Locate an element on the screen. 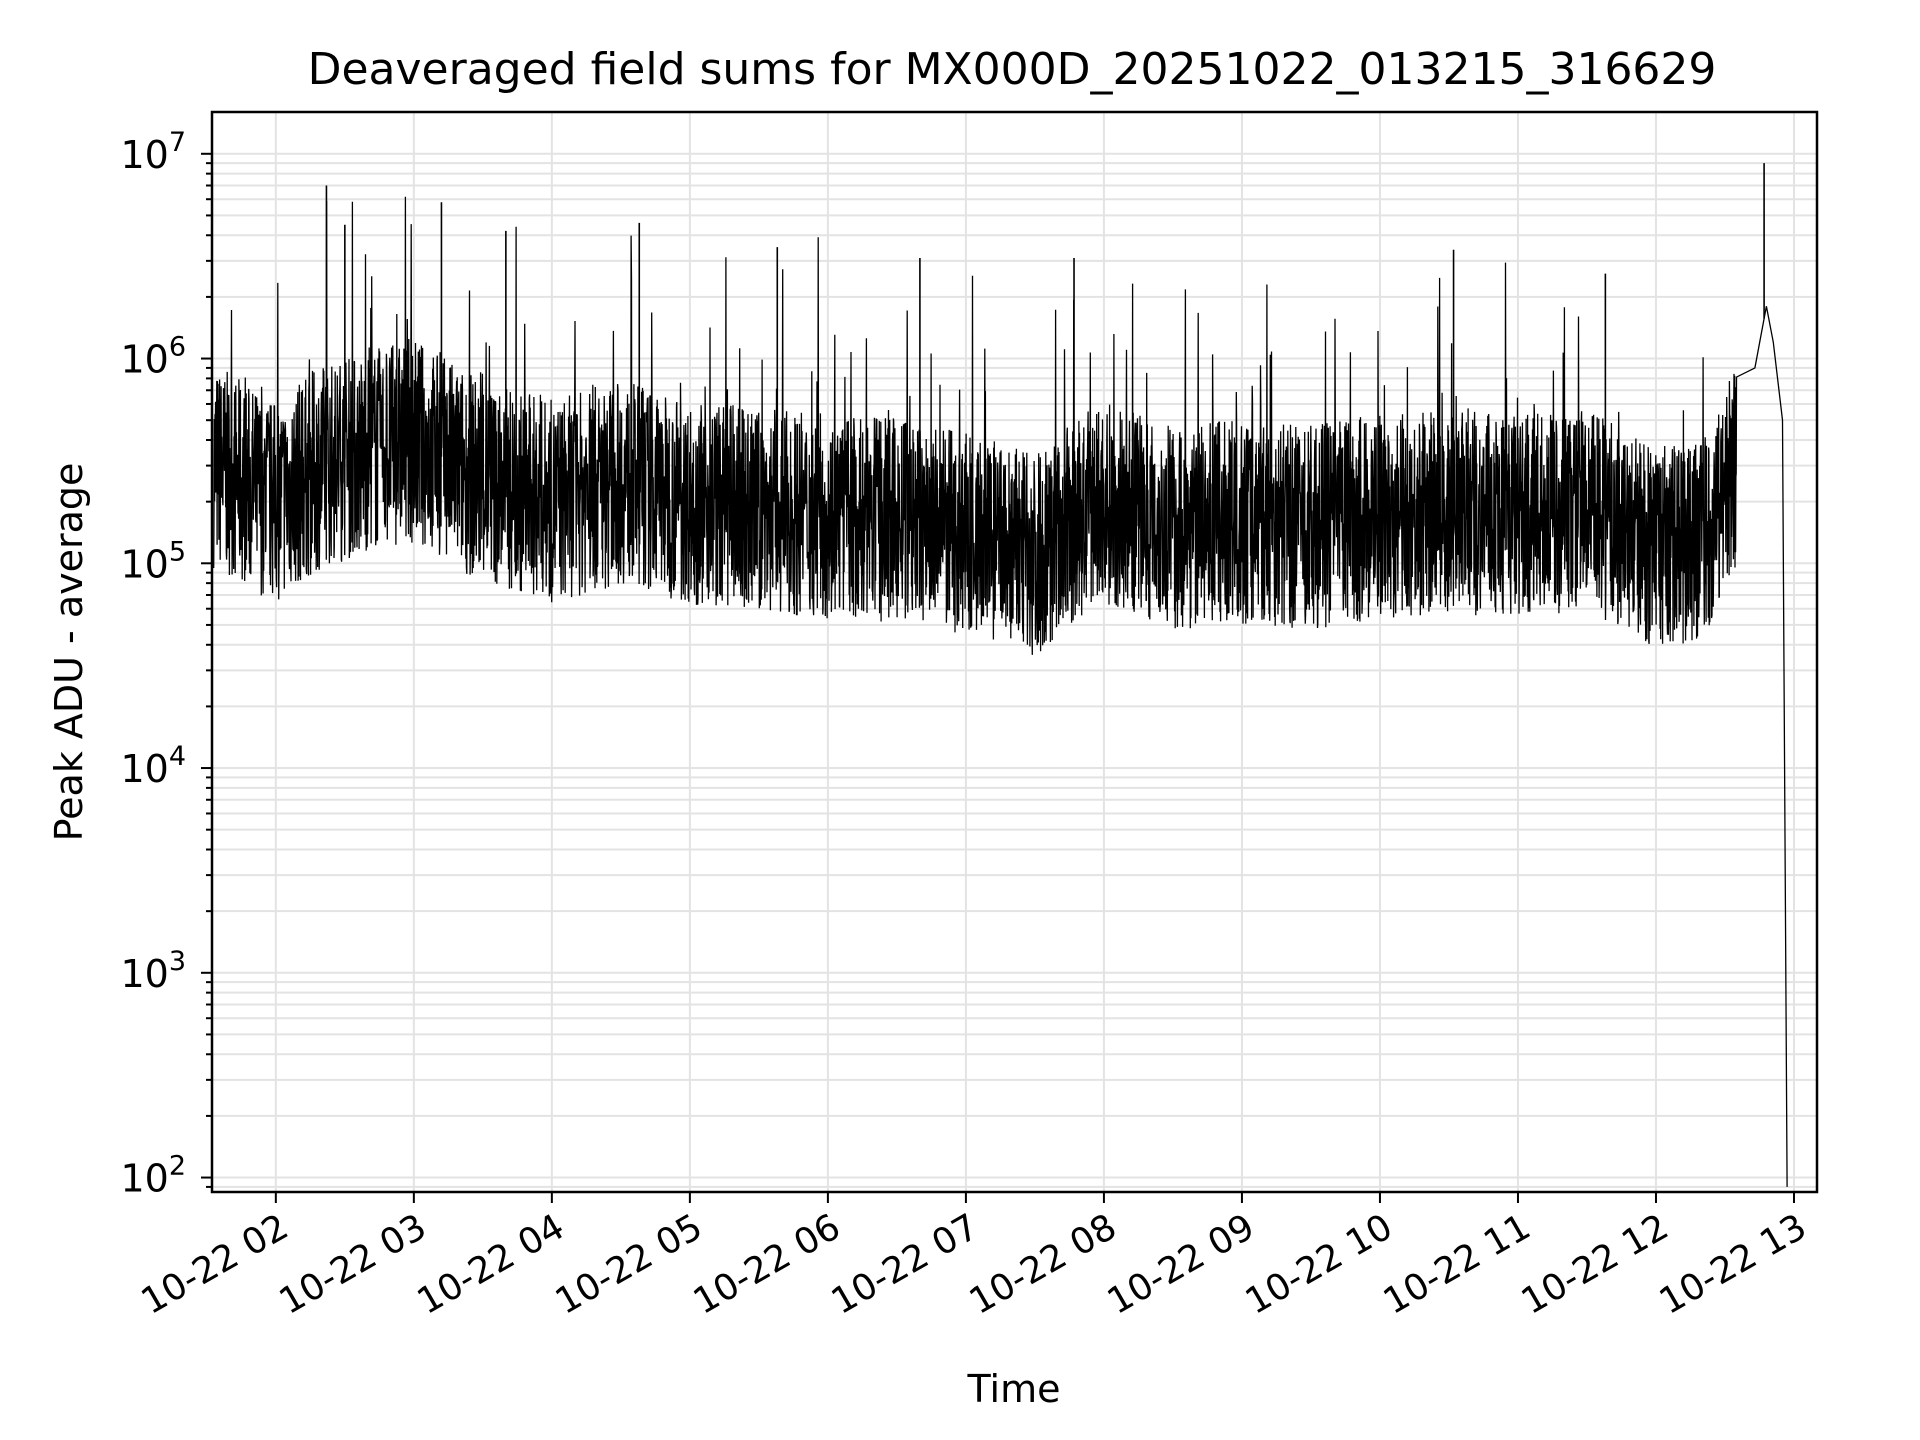  x-tick-label: 10-22 08 is located at coordinates (1043, 1264).